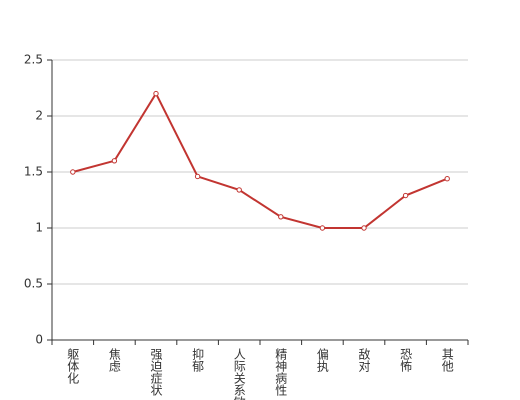  I want to click on x-tick-label: 焦虑, so click(114, 360).